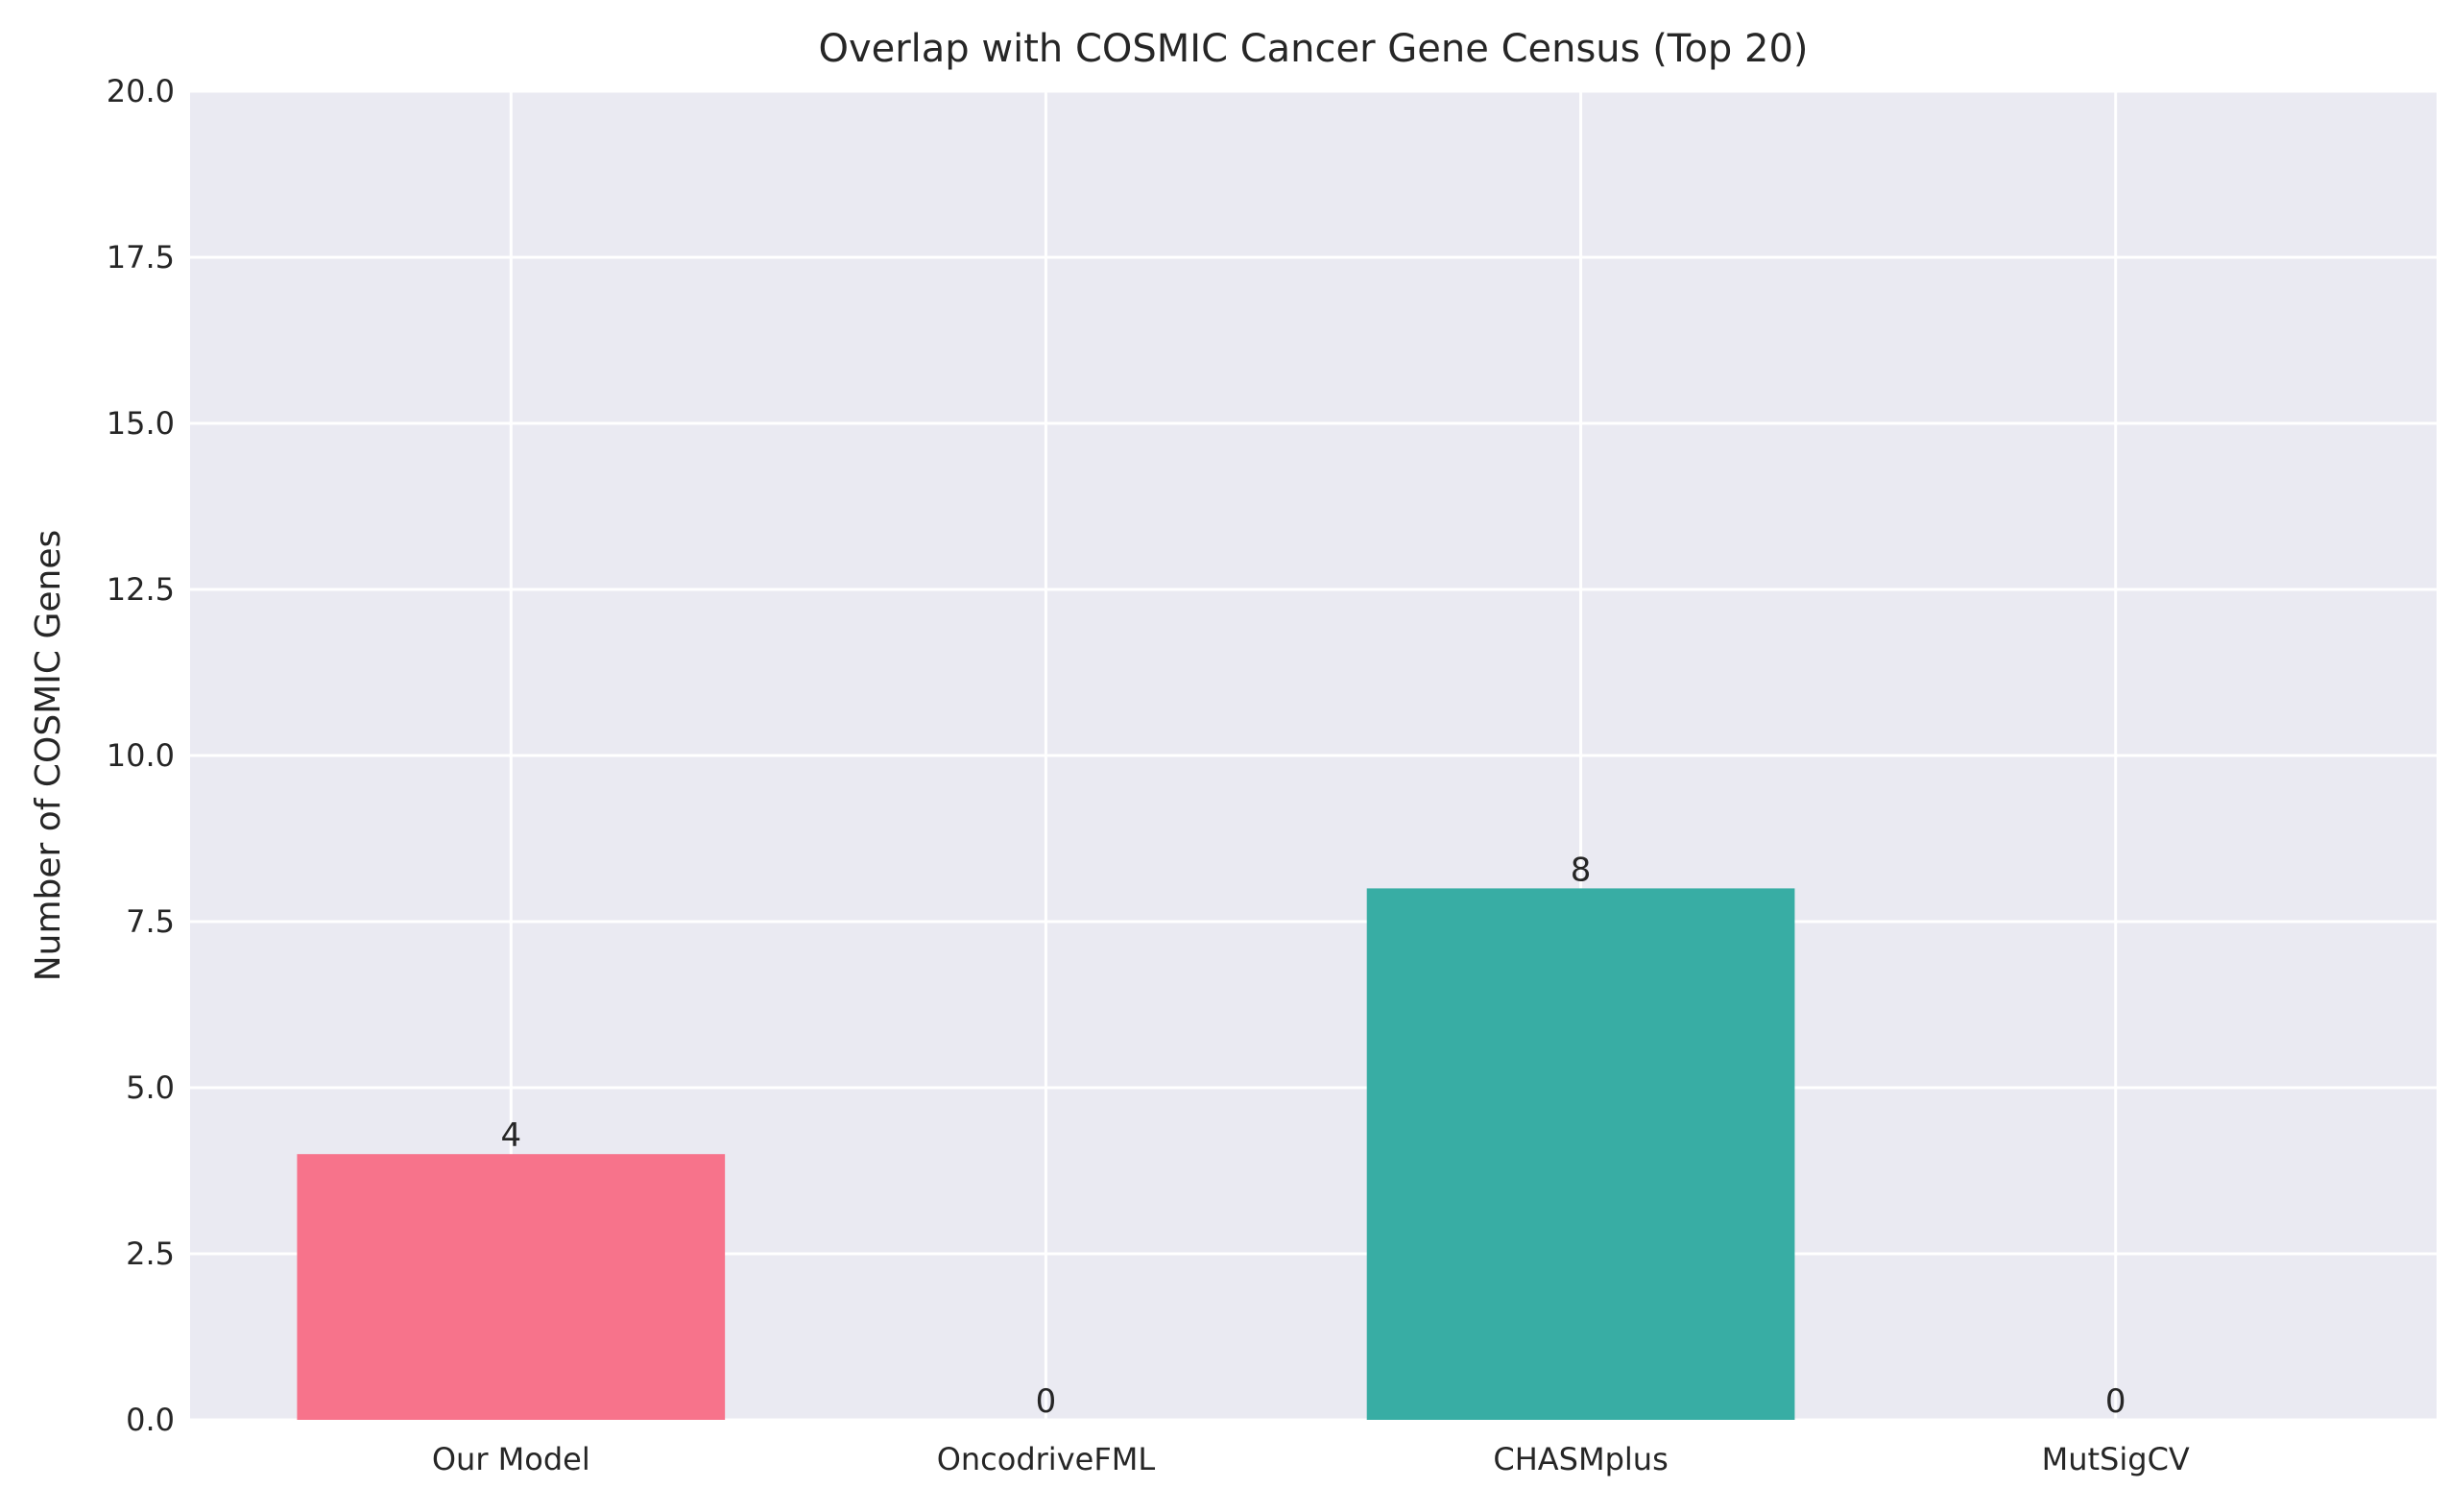 The width and height of the screenshot is (2450, 1512). What do you see at coordinates (141, 423) in the screenshot?
I see `y-tick-label: 15.0` at bounding box center [141, 423].